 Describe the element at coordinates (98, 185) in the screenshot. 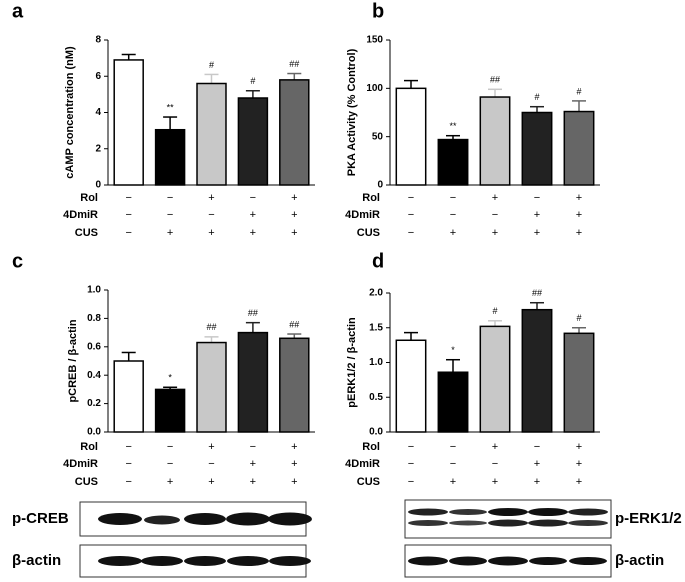

I see `y-tick-label: 0` at that location.